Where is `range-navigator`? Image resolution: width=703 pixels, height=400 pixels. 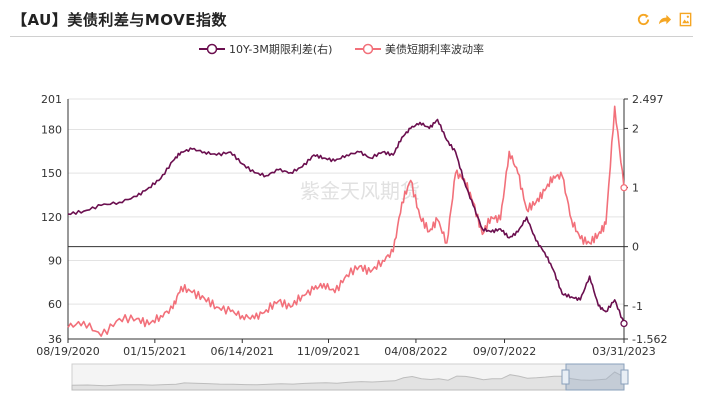
range-navigator is located at coordinates (350, 377).